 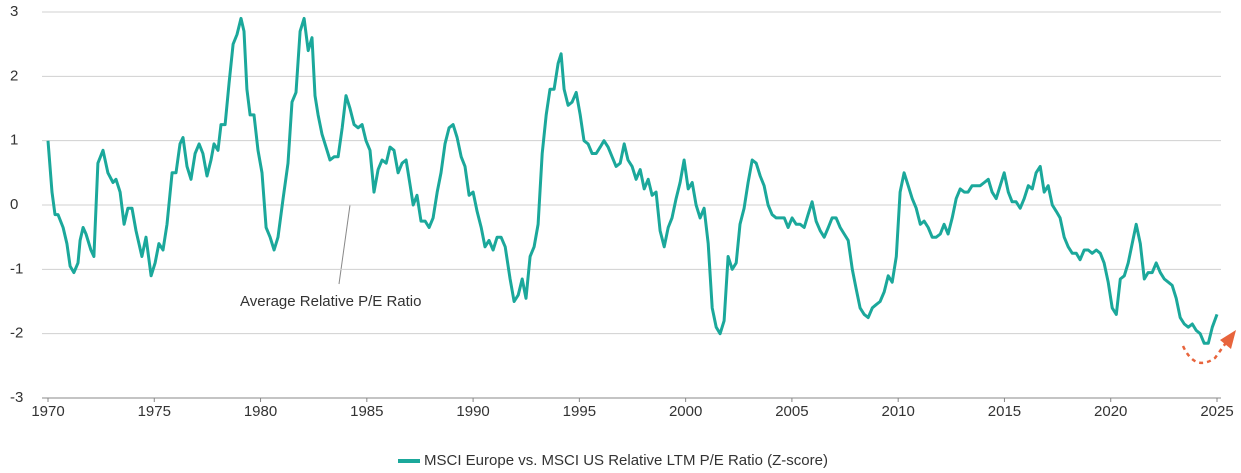 What do you see at coordinates (154, 411) in the screenshot?
I see `x-tick-label: 1975` at bounding box center [154, 411].